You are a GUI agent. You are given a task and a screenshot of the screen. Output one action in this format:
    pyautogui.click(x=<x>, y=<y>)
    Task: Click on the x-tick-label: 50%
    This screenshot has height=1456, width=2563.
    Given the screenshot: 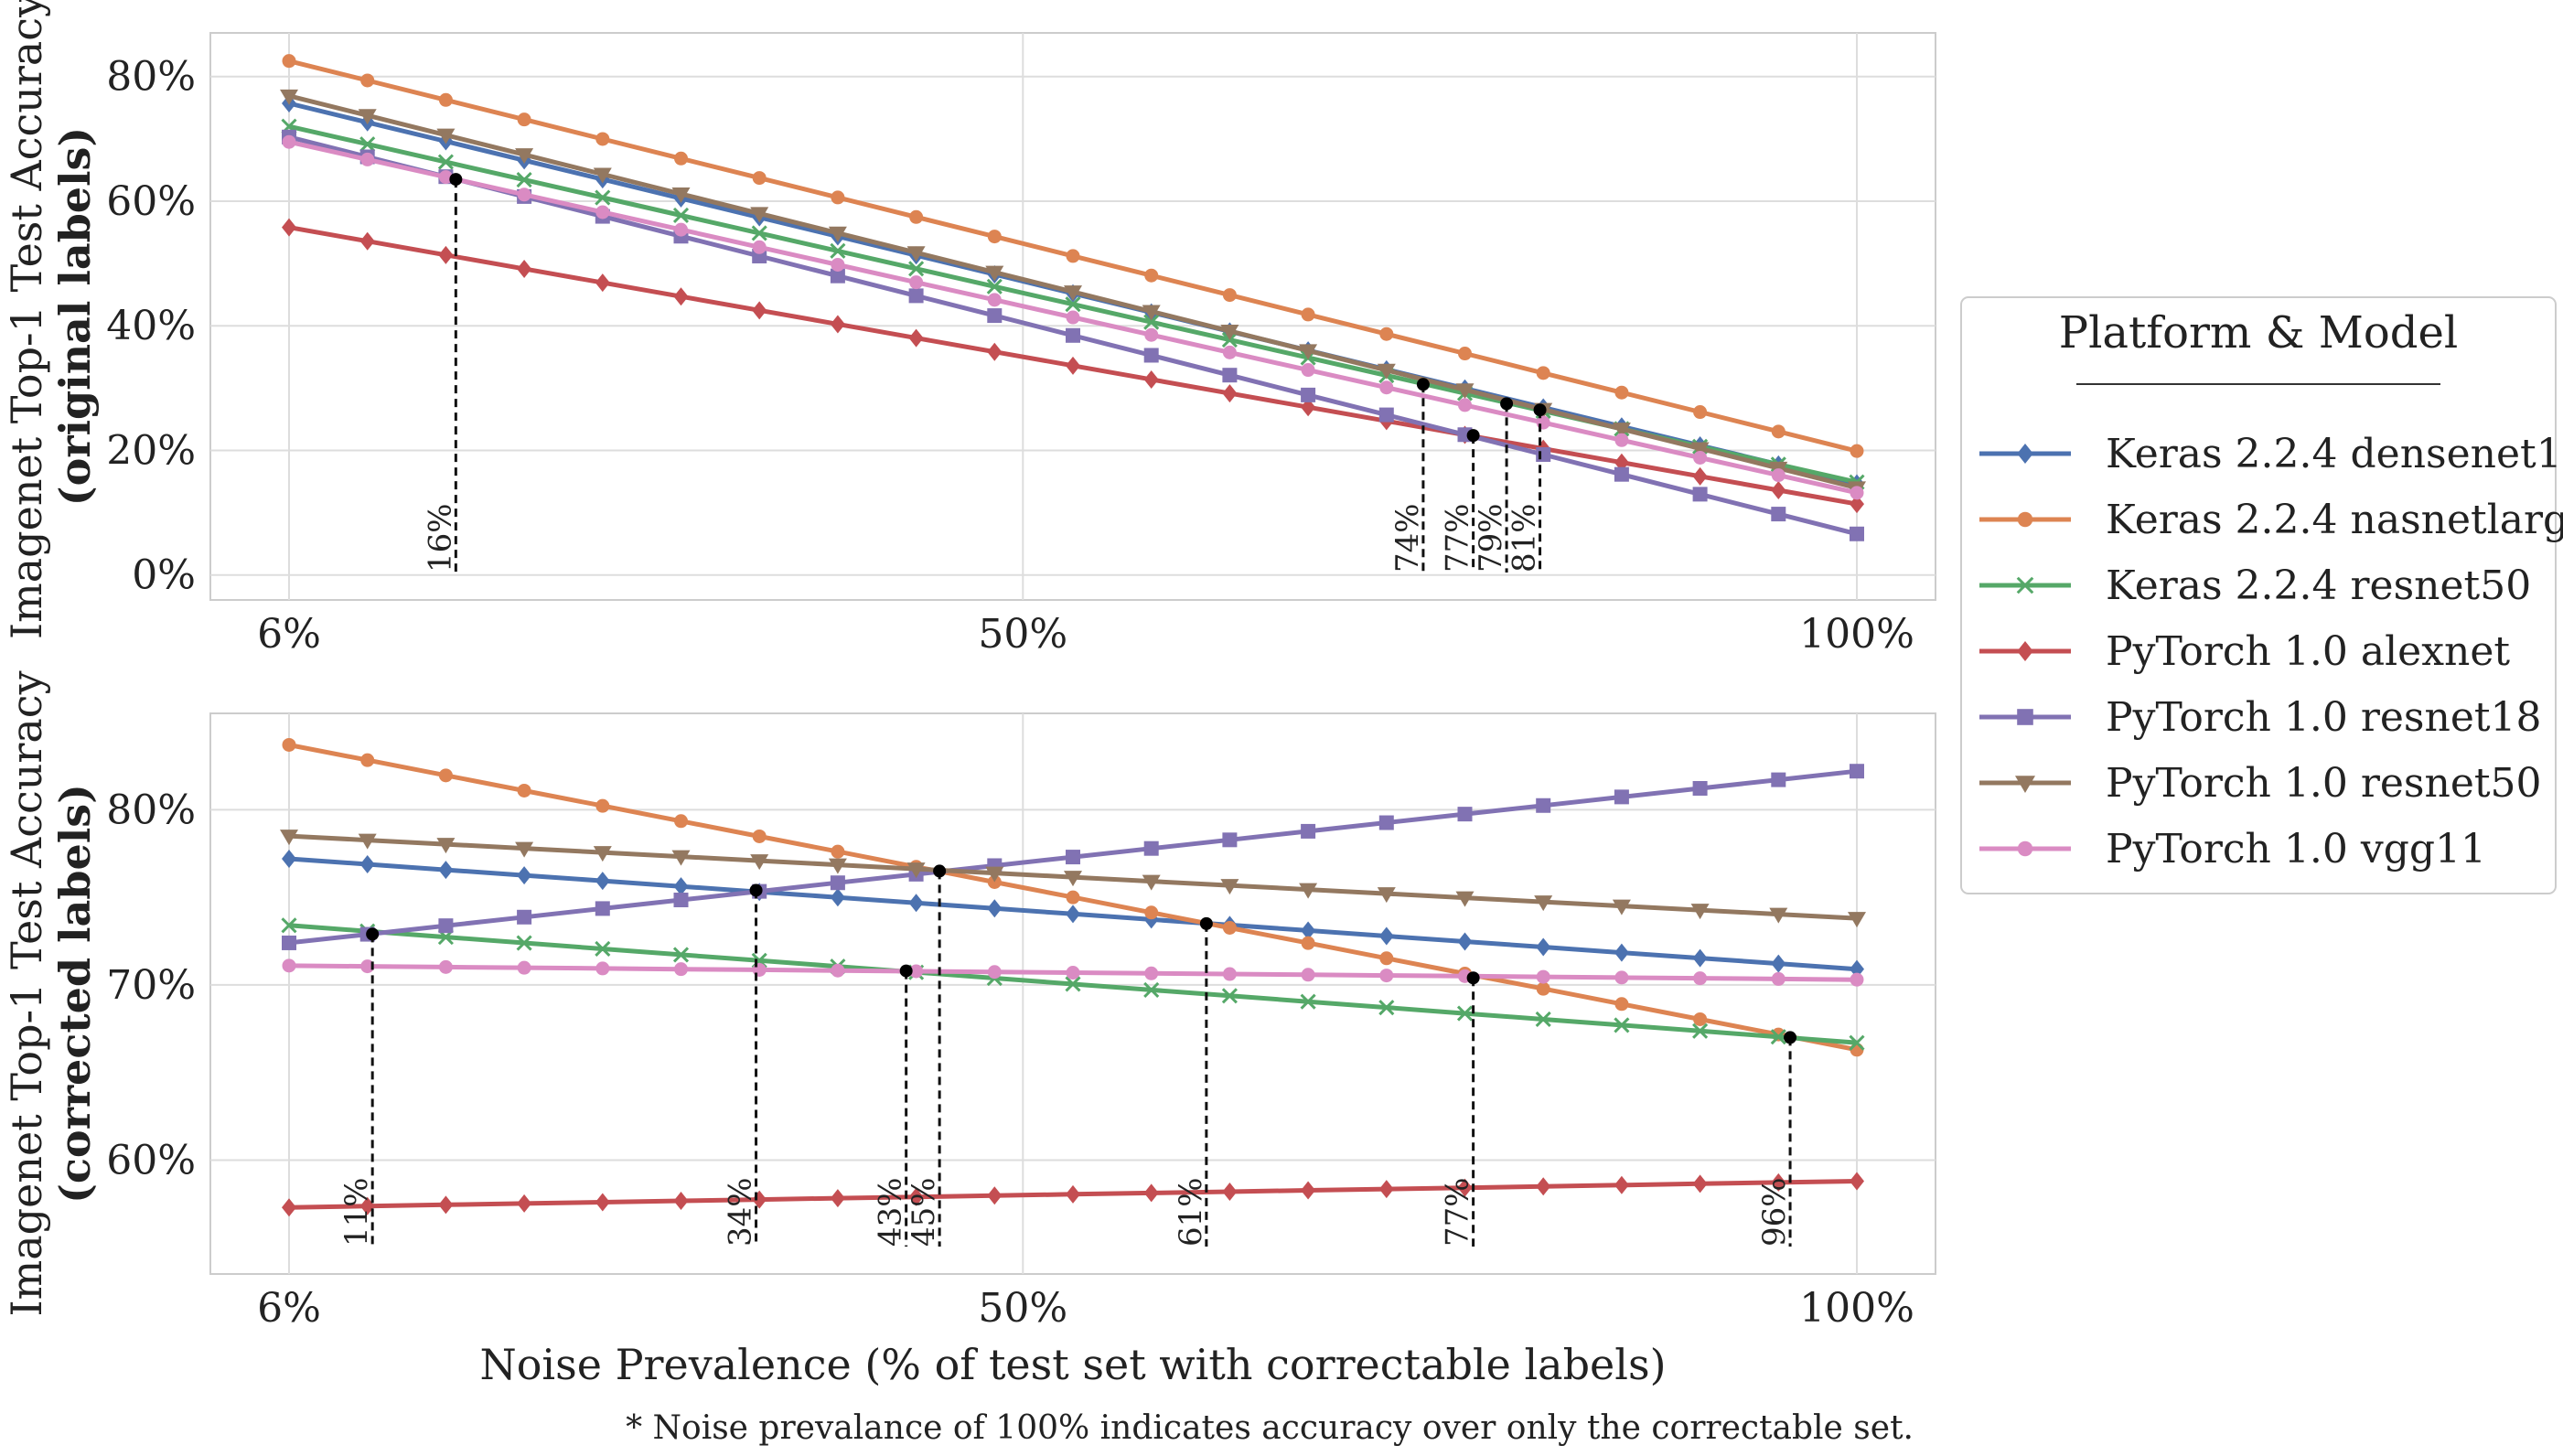 What is the action you would take?
    pyautogui.click(x=1022, y=634)
    